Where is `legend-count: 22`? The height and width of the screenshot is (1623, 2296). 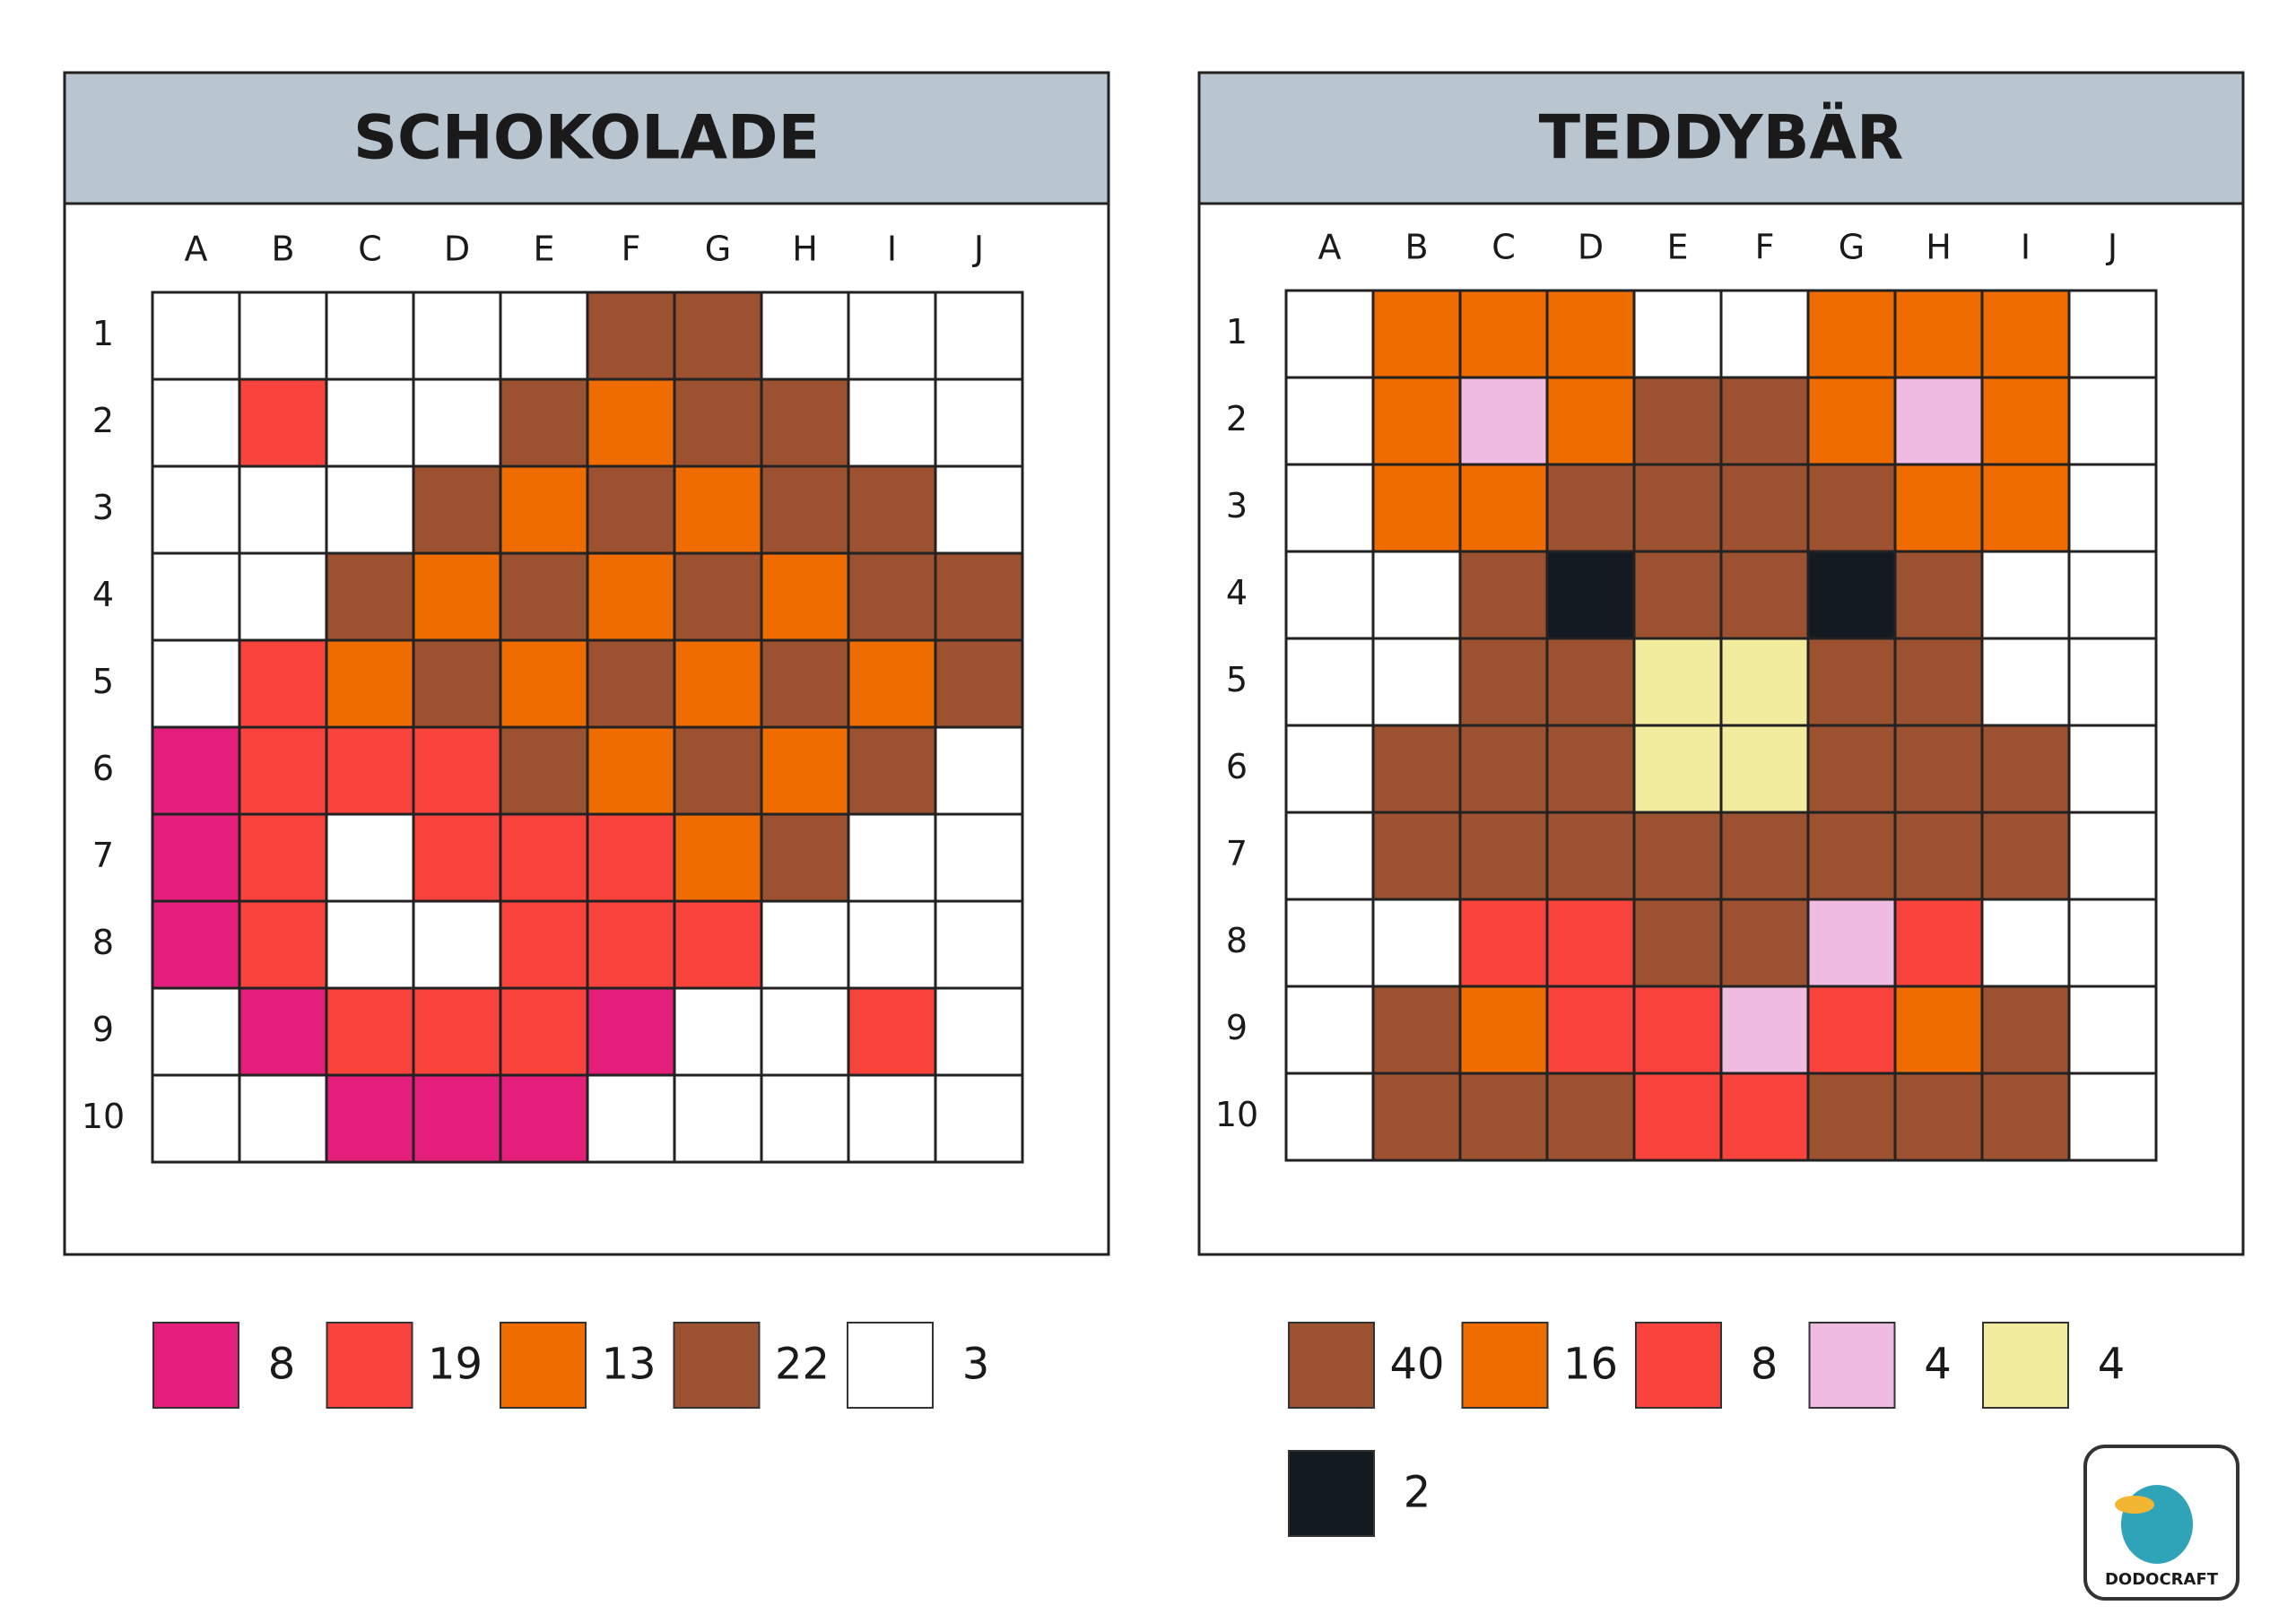 legend-count: 22 is located at coordinates (802, 1365).